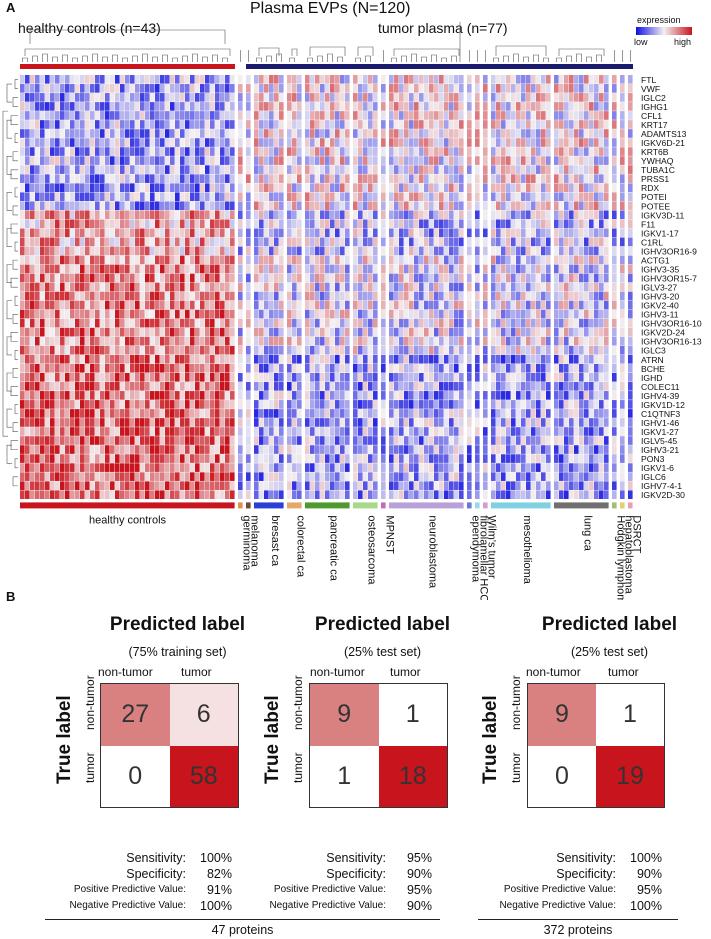 The height and width of the screenshot is (939, 711). I want to click on group-bar-osteosarcoma, so click(365, 505).